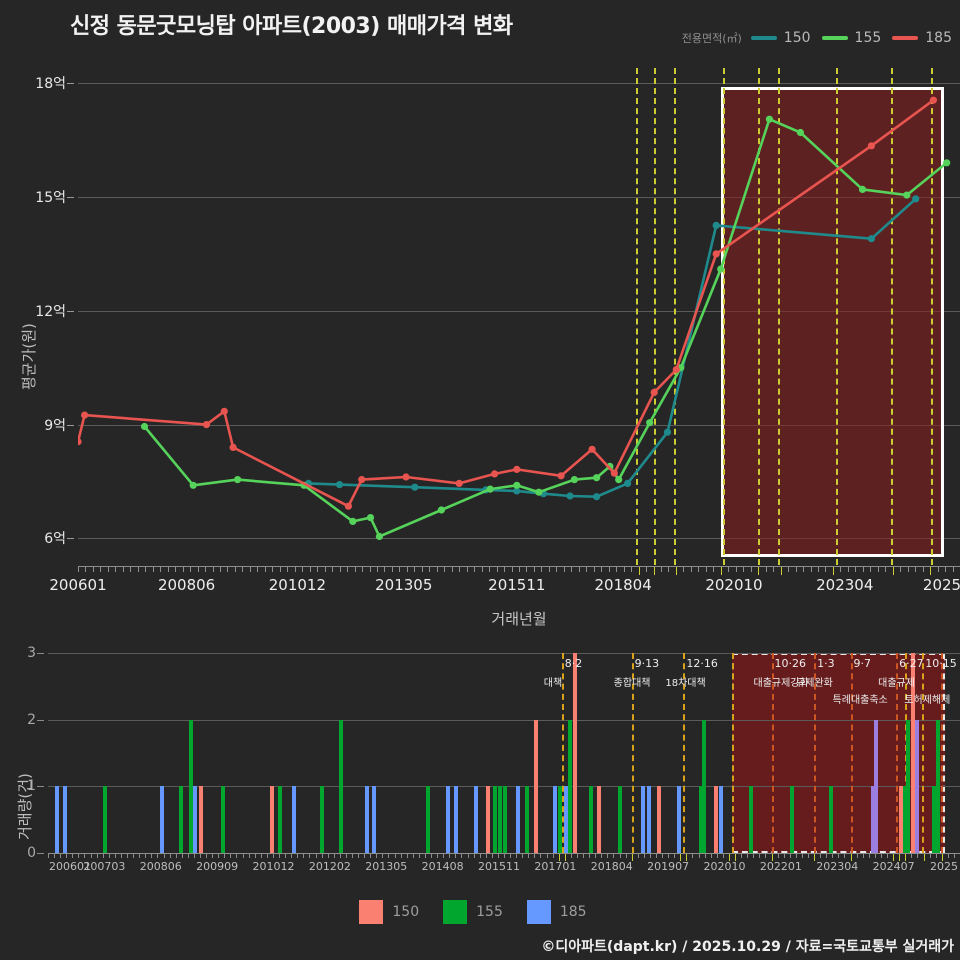 The width and height of the screenshot is (960, 960). I want to click on top-legend-title: 전용면적(㎡), so click(711, 38).